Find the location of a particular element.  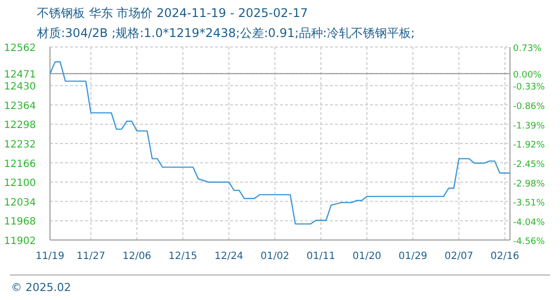

y2-tick-label: -2.45% is located at coordinates (529, 165).